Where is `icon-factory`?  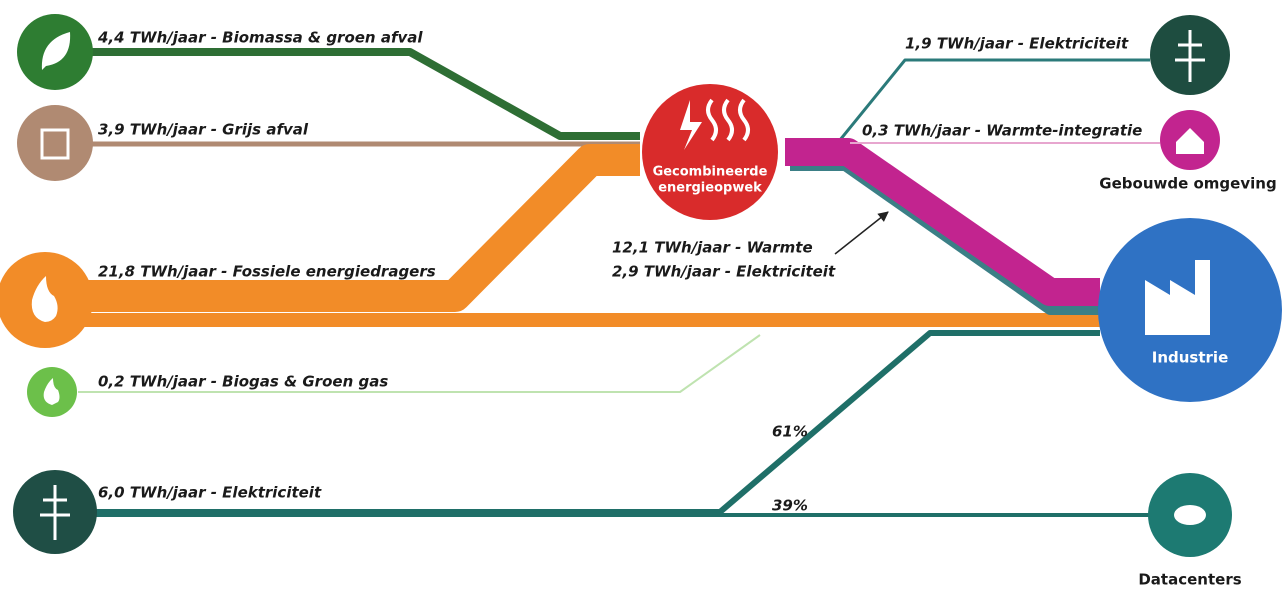 icon-factory is located at coordinates (1177, 297).